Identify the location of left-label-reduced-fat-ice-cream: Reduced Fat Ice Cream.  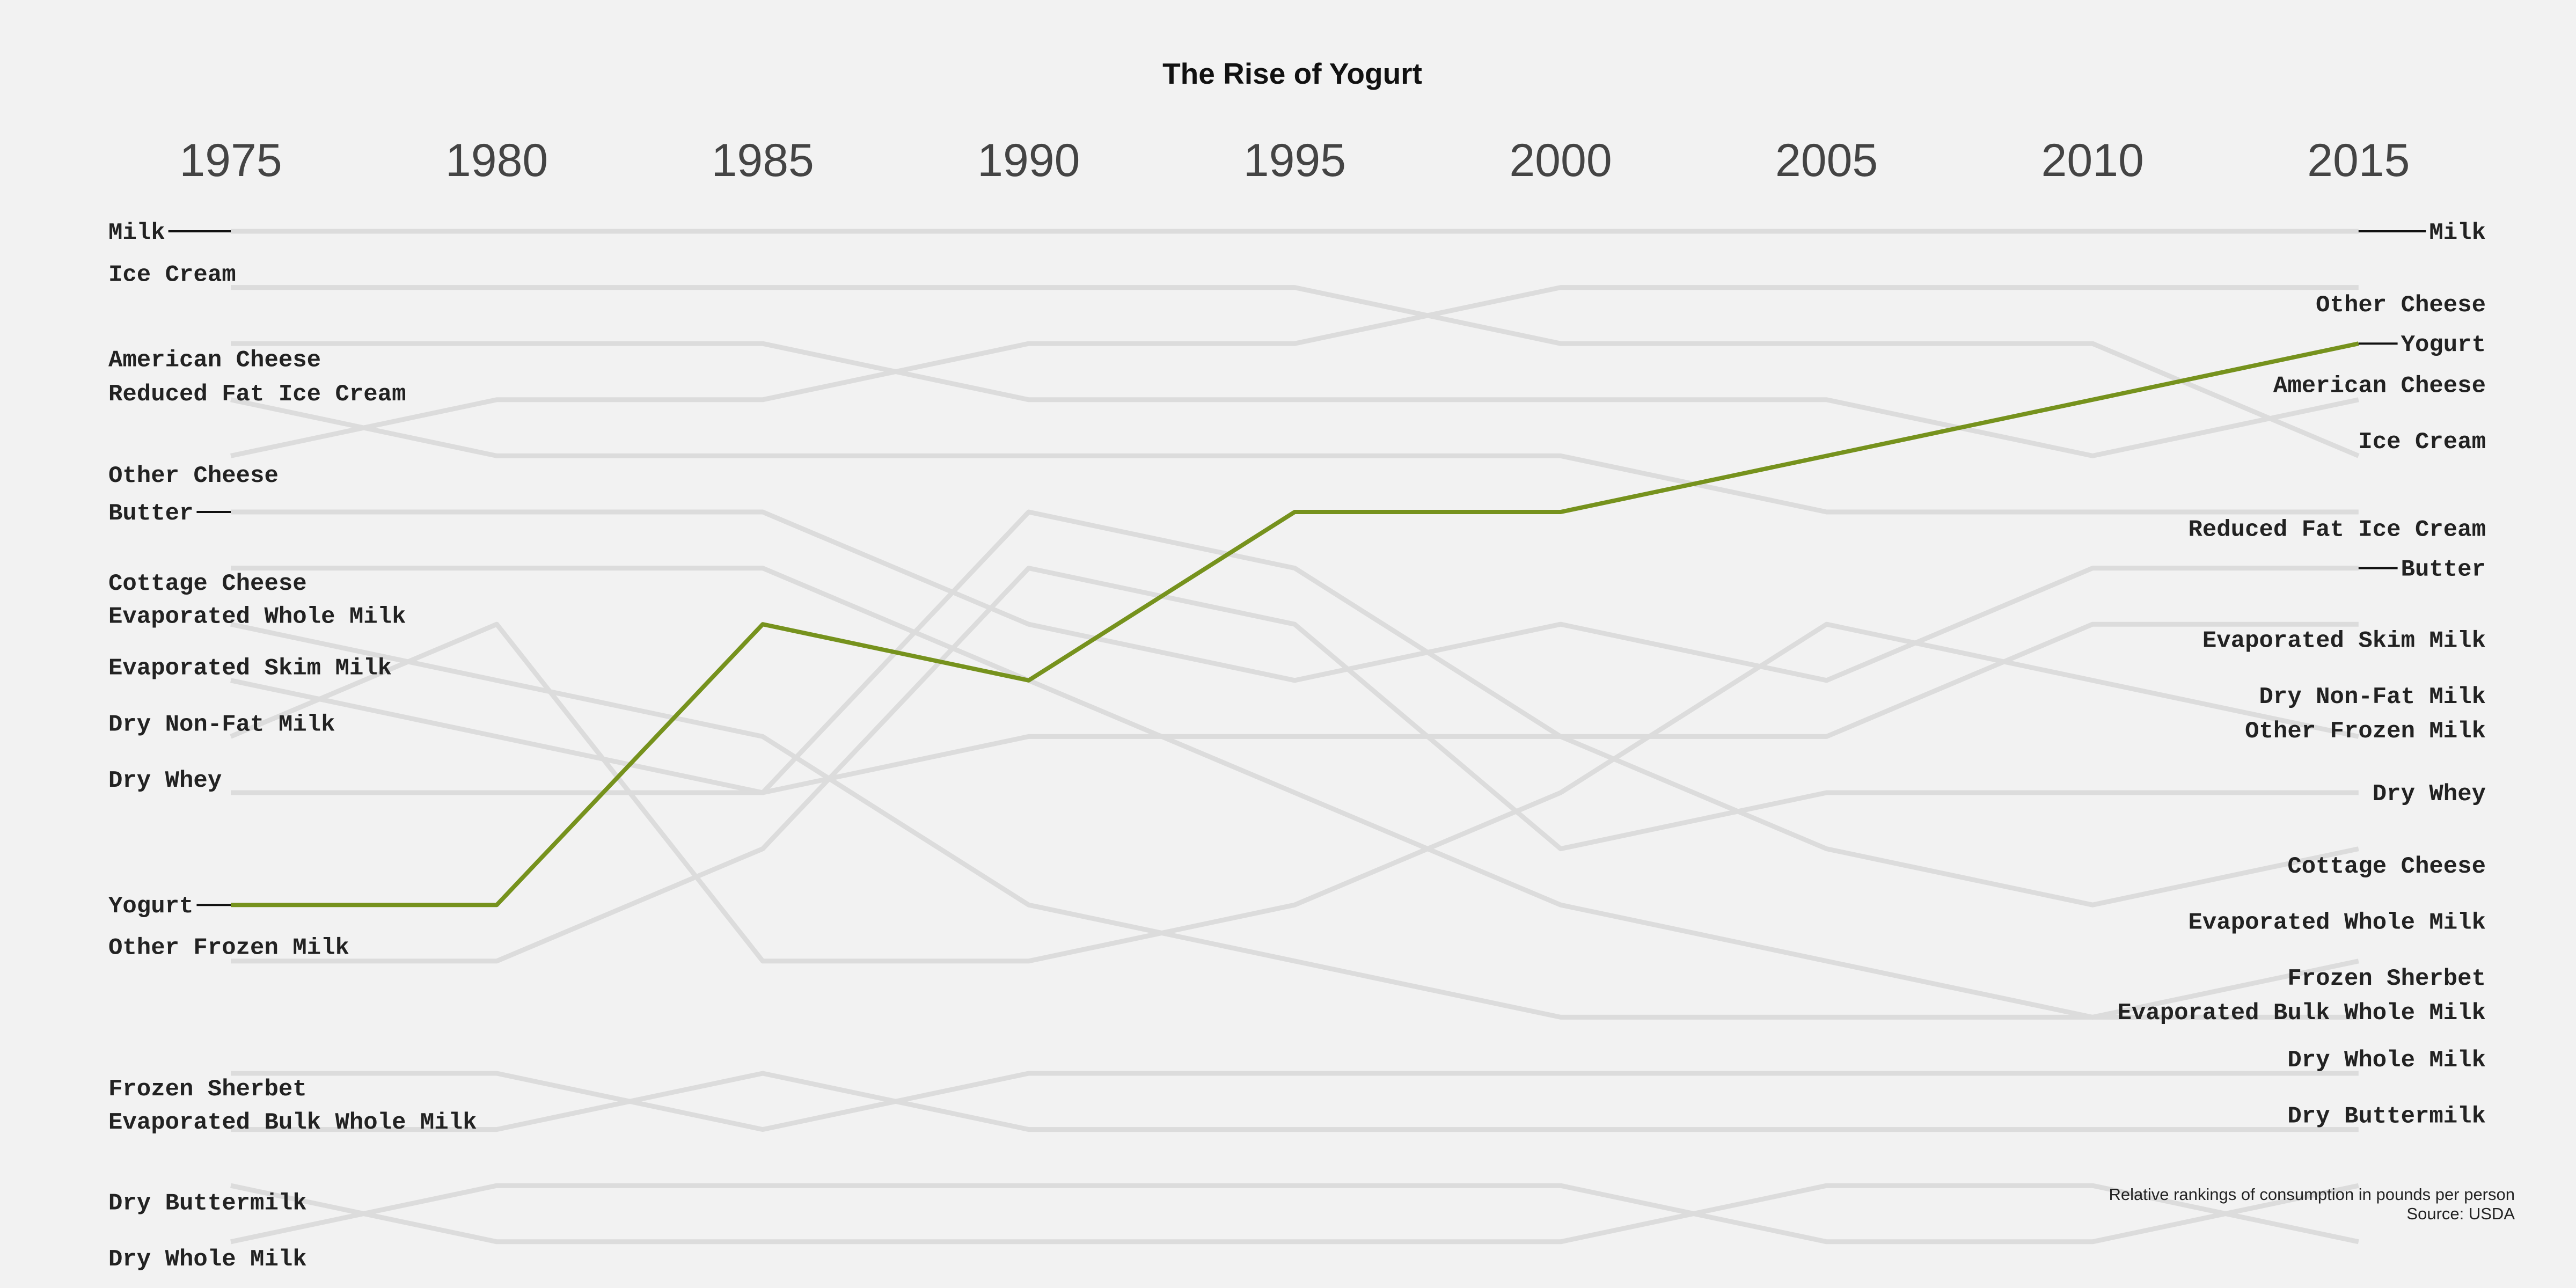
(257, 394).